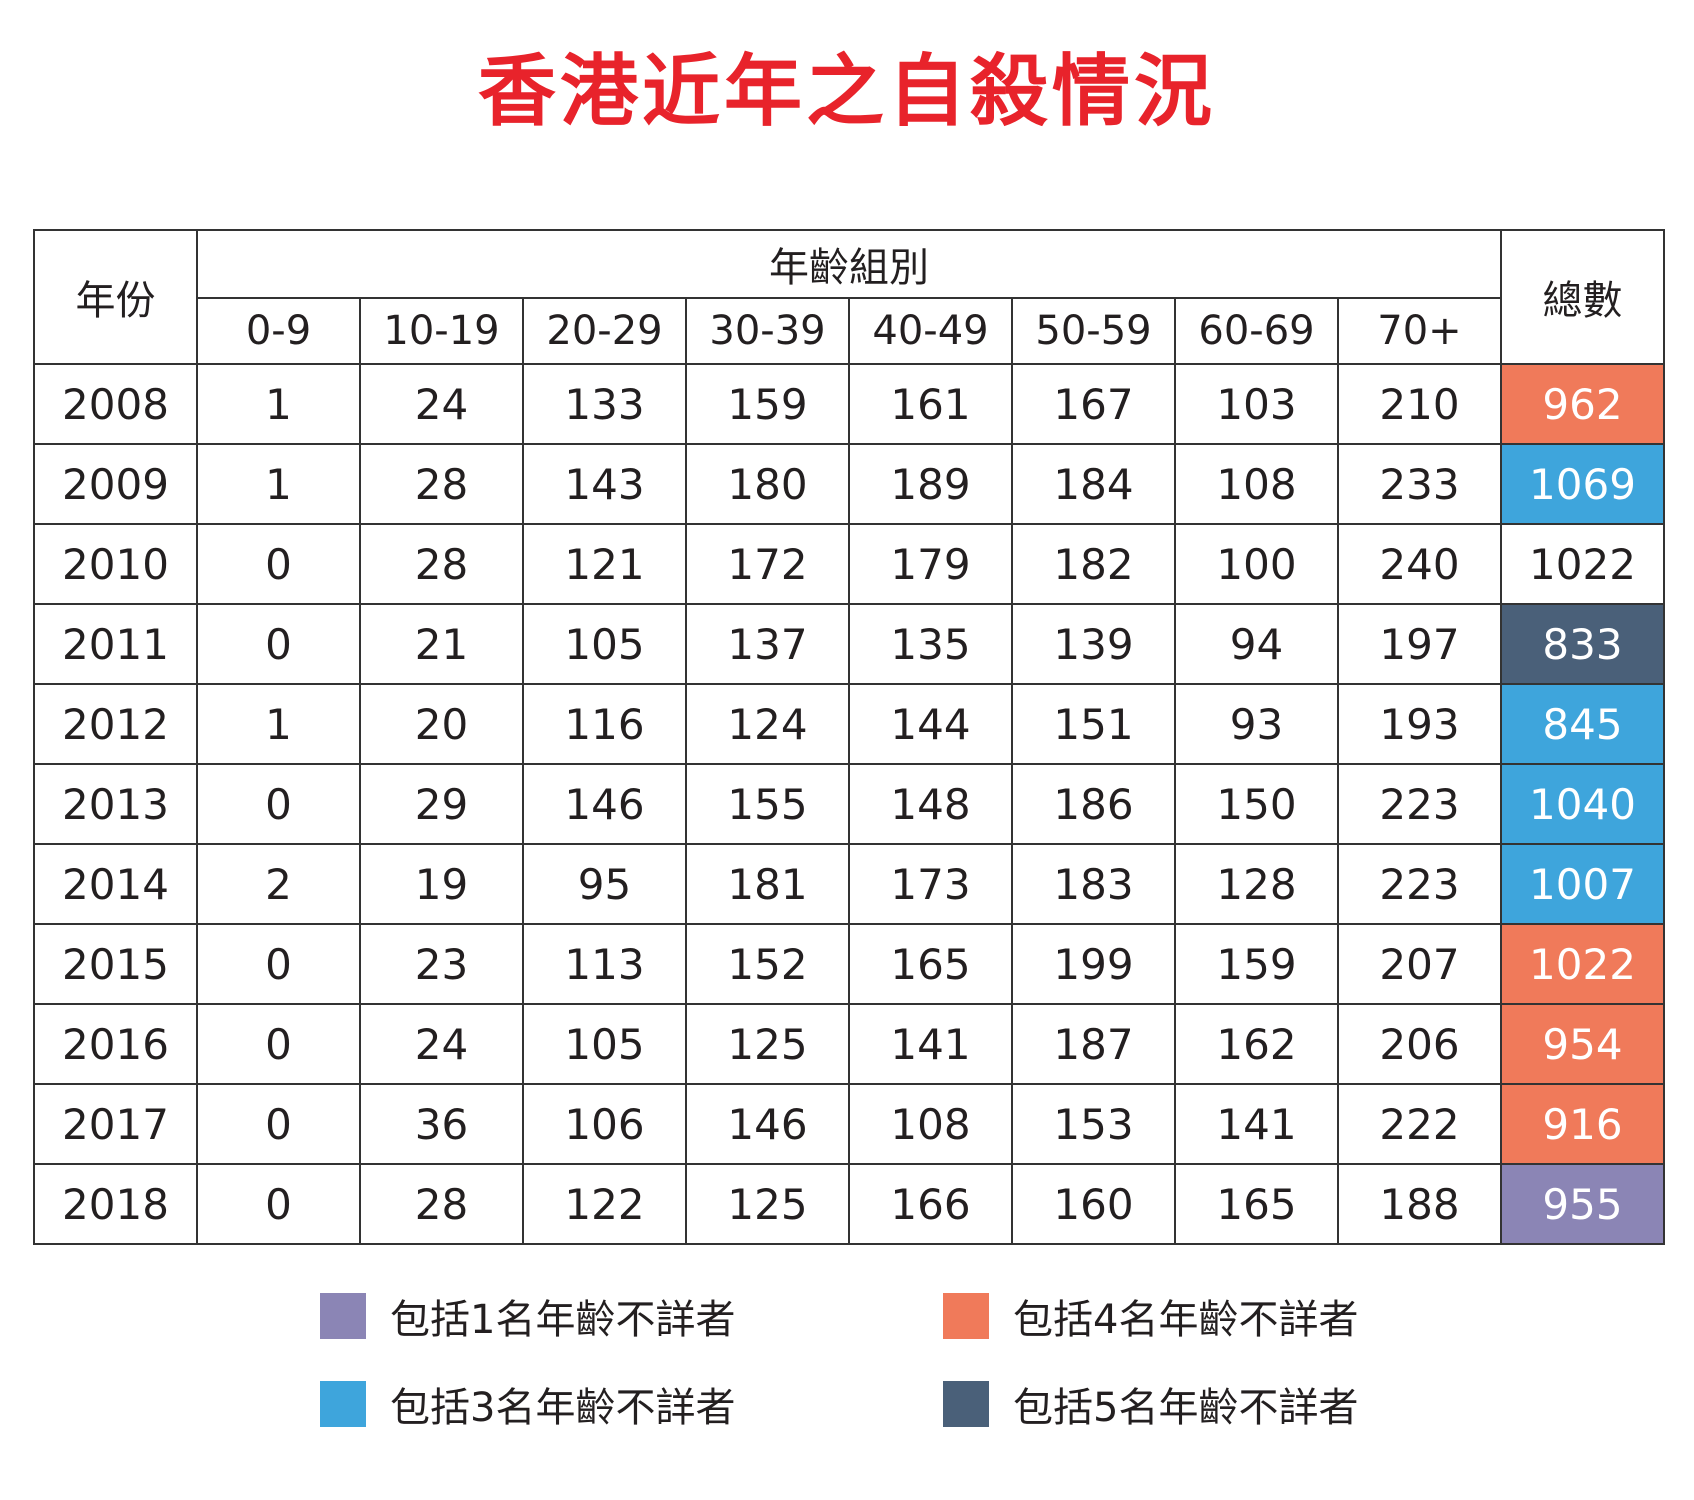  Describe the element at coordinates (930, 884) in the screenshot. I see `value-cell: 173` at that location.